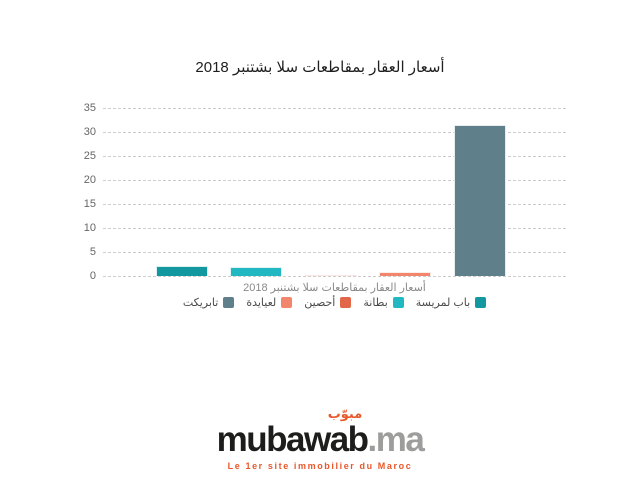 The width and height of the screenshot is (640, 490). What do you see at coordinates (287, 302) in the screenshot?
I see `legend-swatch-laayayda` at bounding box center [287, 302].